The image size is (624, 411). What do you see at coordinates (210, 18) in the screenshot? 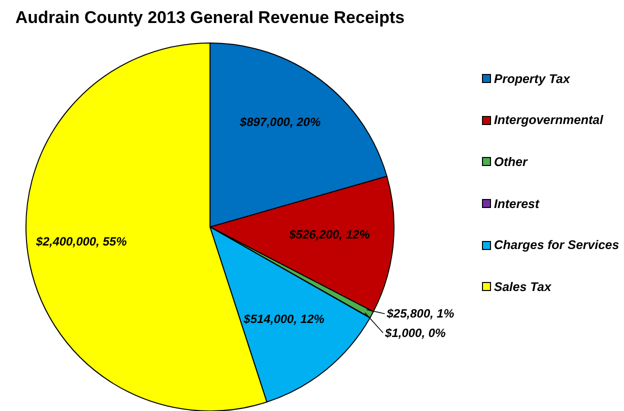
I see `chart-title: Audrain County 2013 General Revenue Receipts` at bounding box center [210, 18].